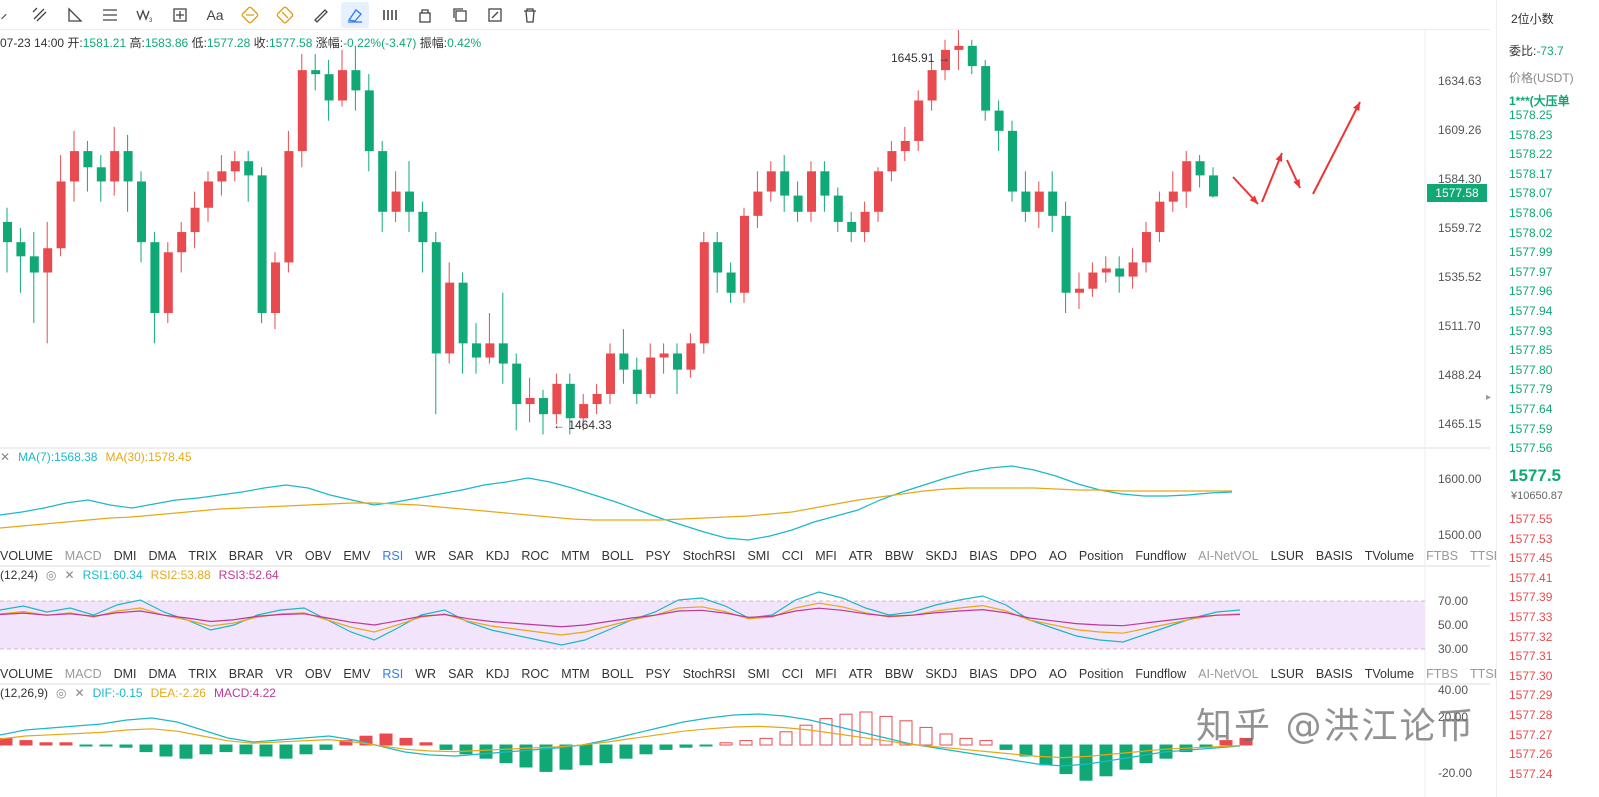 This screenshot has height=797, width=1599. I want to click on tab-ttsi: TTSI, so click(1484, 674).